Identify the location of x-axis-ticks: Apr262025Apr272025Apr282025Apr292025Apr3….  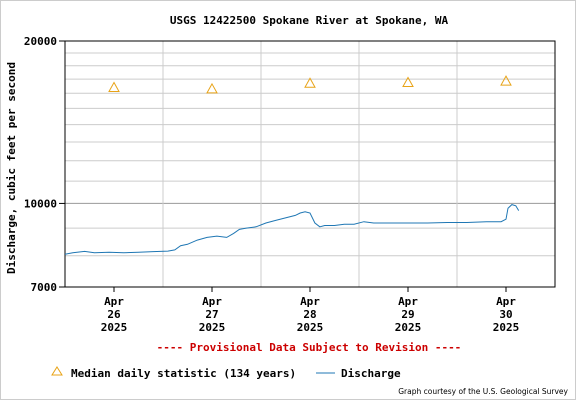
(310, 310).